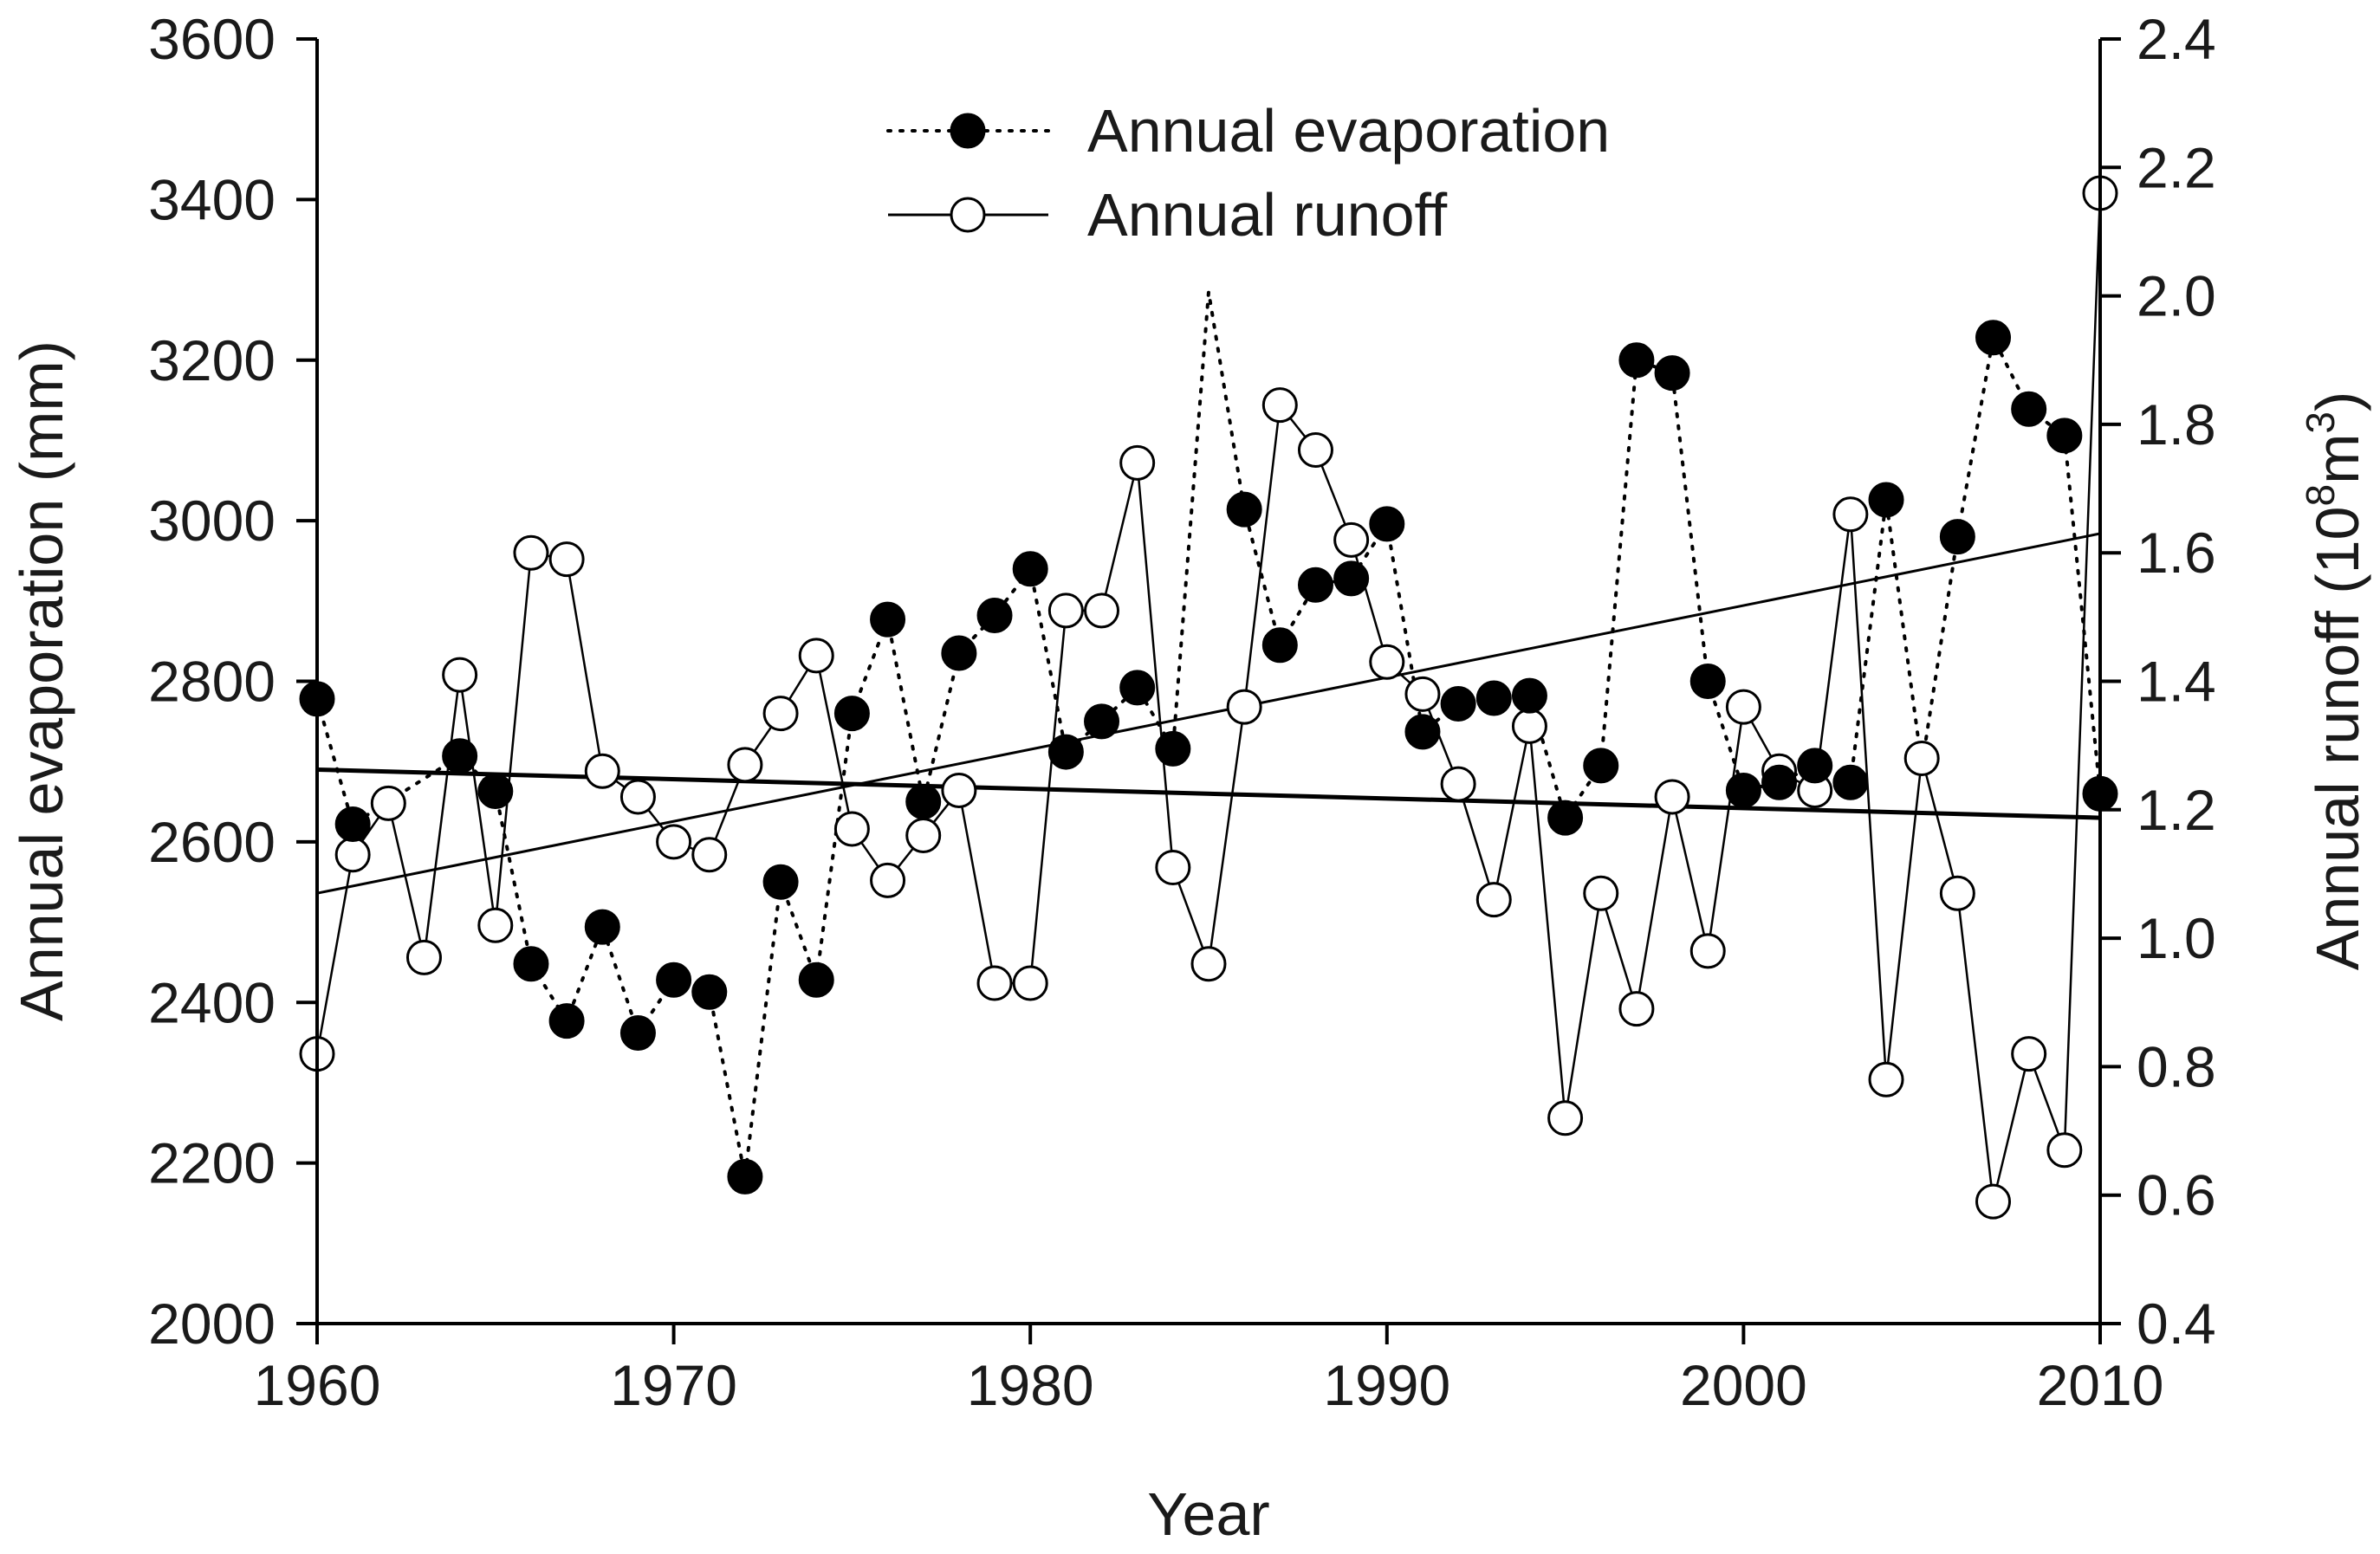 This screenshot has height=1554, width=2380. What do you see at coordinates (968, 215) in the screenshot?
I see `legend-runoff-marker` at bounding box center [968, 215].